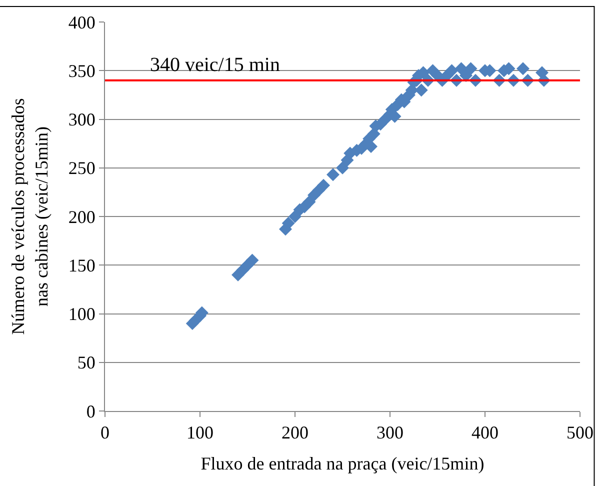 The height and width of the screenshot is (486, 606). What do you see at coordinates (105, 432) in the screenshot?
I see `x-tick-label: 0` at bounding box center [105, 432].